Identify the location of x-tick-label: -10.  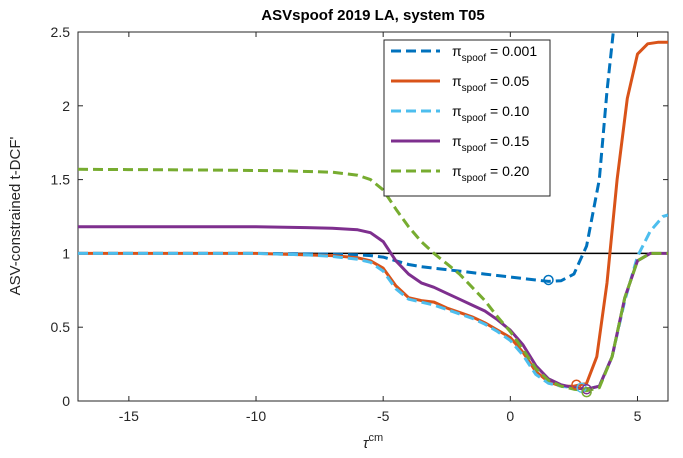
(256, 416).